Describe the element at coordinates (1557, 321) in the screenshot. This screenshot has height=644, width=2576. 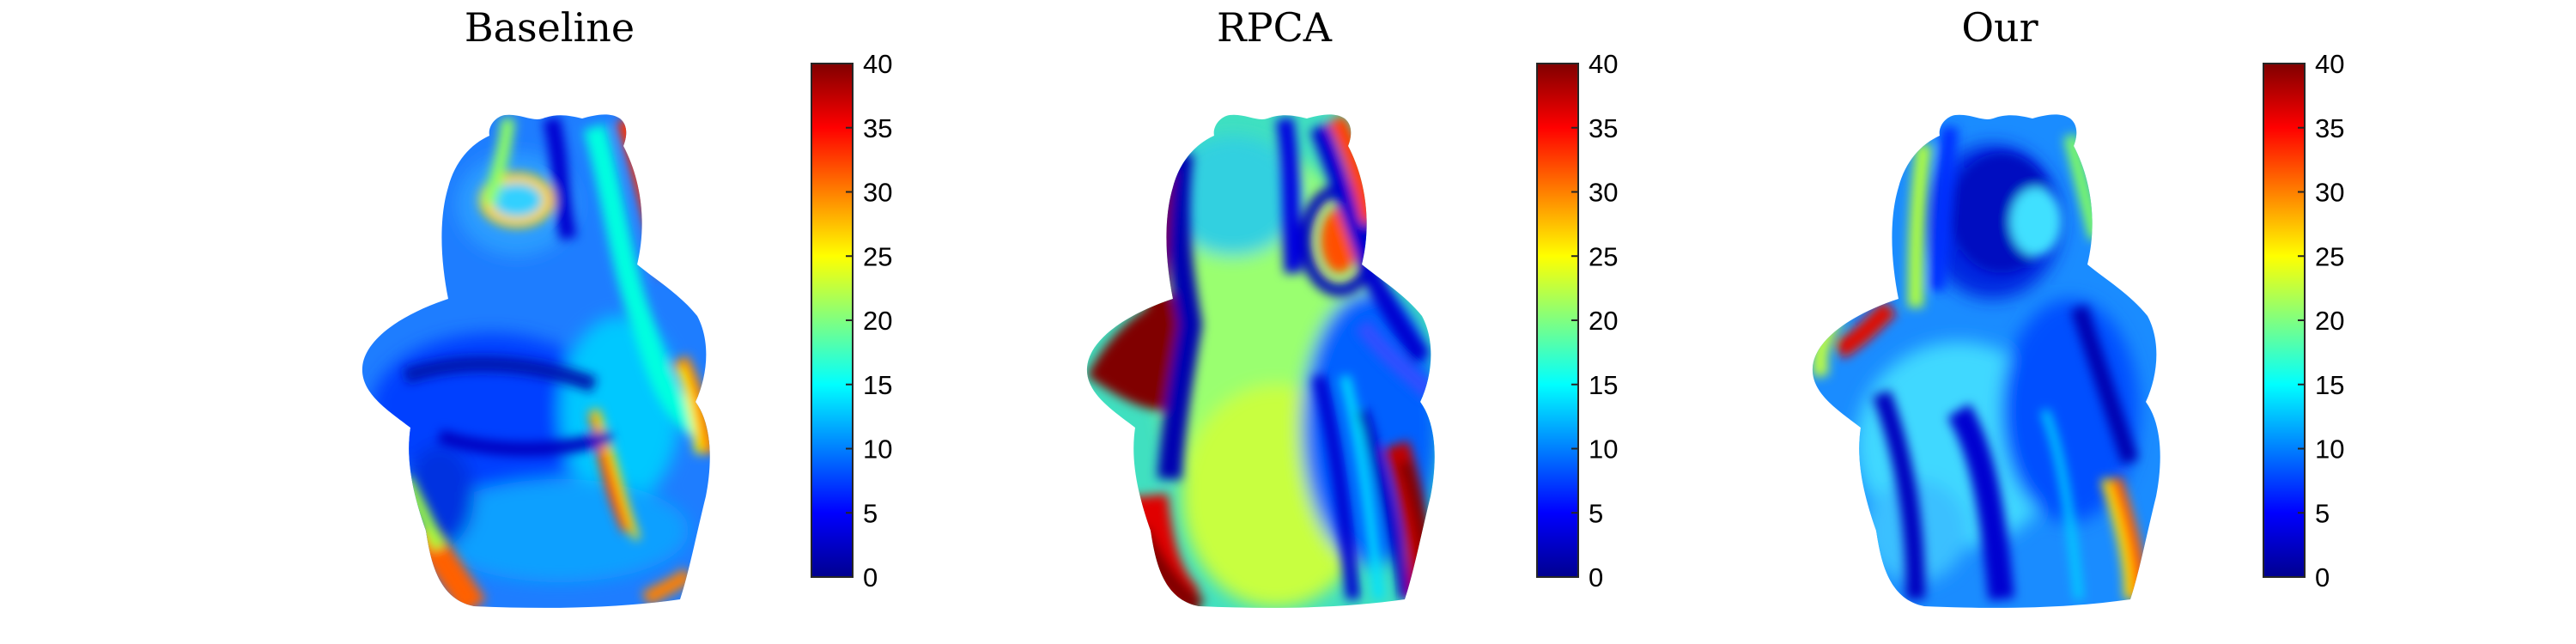
I see `colorbar-gradient-rpca` at that location.